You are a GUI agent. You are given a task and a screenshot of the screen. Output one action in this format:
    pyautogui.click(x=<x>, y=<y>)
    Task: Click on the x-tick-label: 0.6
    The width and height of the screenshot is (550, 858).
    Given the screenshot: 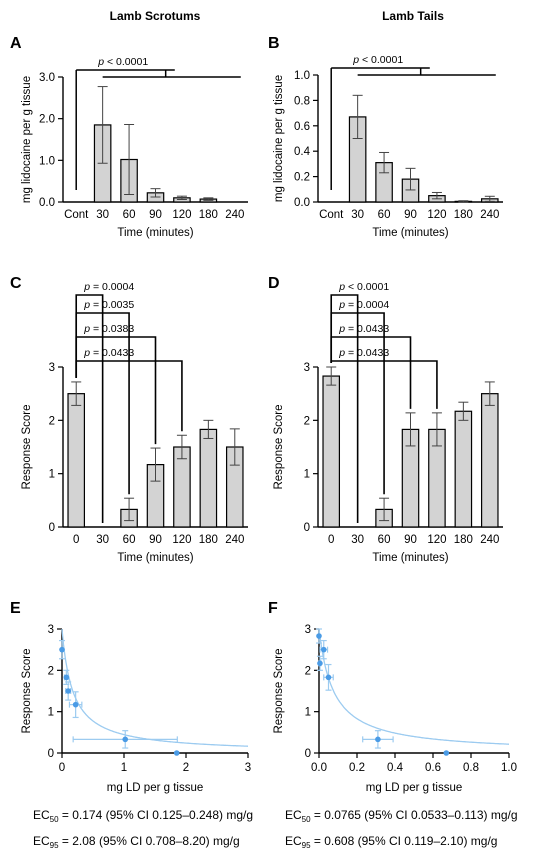 What is the action you would take?
    pyautogui.click(x=433, y=768)
    